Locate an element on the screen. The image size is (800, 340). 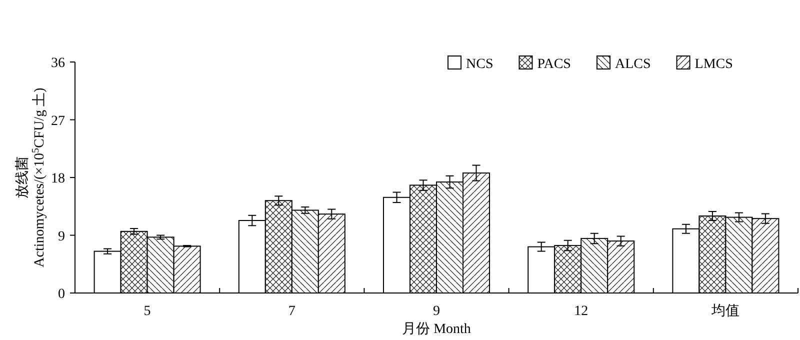
y-tick-label: 9 is located at coordinates (61, 236).